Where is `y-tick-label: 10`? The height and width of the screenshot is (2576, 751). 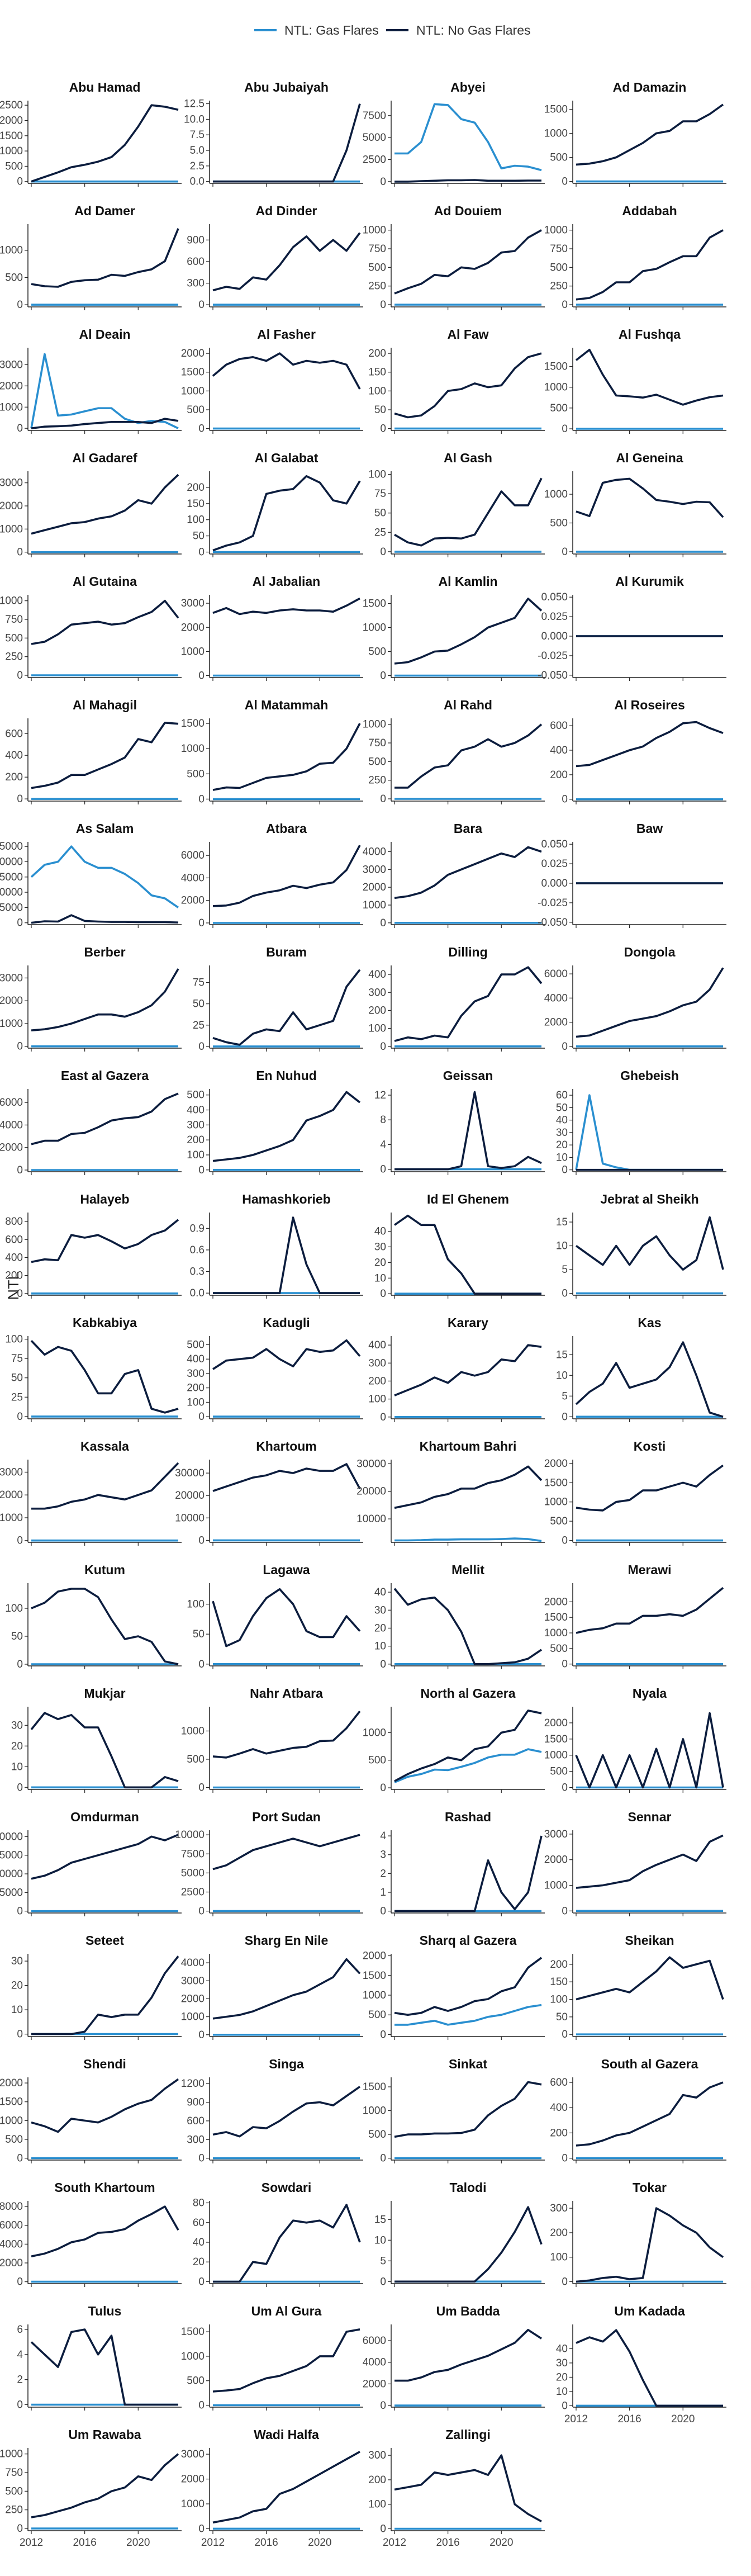
y-tick-label: 10 is located at coordinates (562, 1246).